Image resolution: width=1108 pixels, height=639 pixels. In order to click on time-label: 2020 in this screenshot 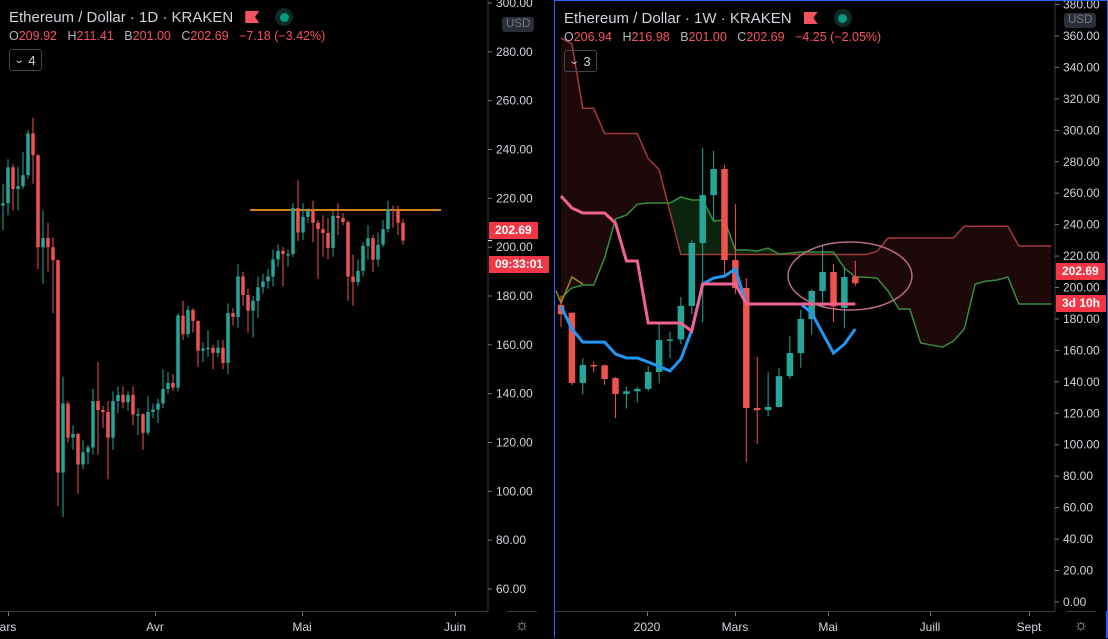, I will do `click(647, 627)`.